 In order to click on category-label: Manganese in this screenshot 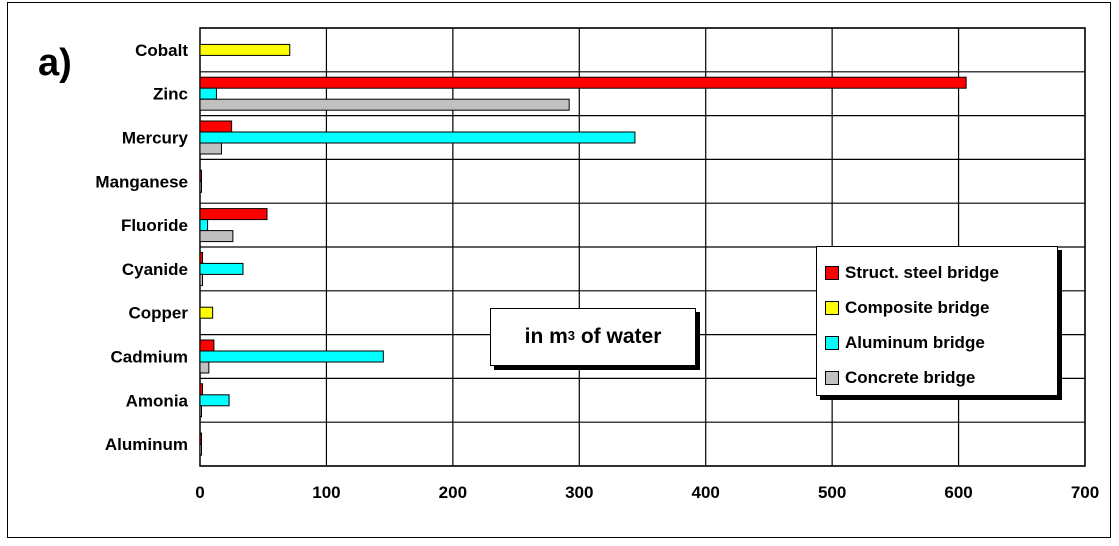, I will do `click(141, 181)`.